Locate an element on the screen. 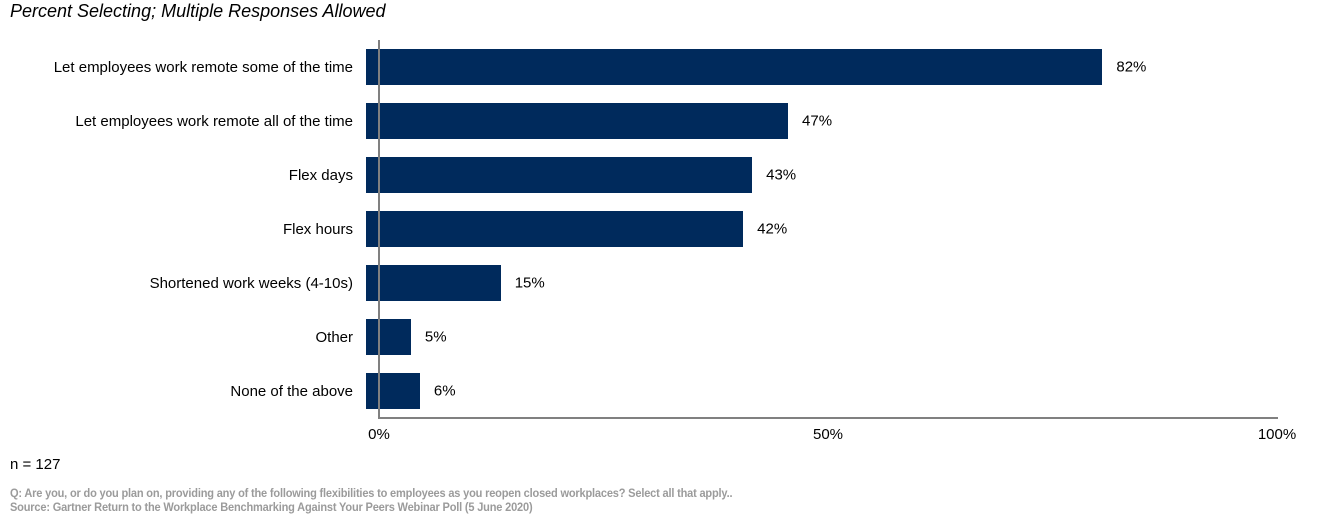 This screenshot has width=1318, height=516. value-label: 47% is located at coordinates (817, 121).